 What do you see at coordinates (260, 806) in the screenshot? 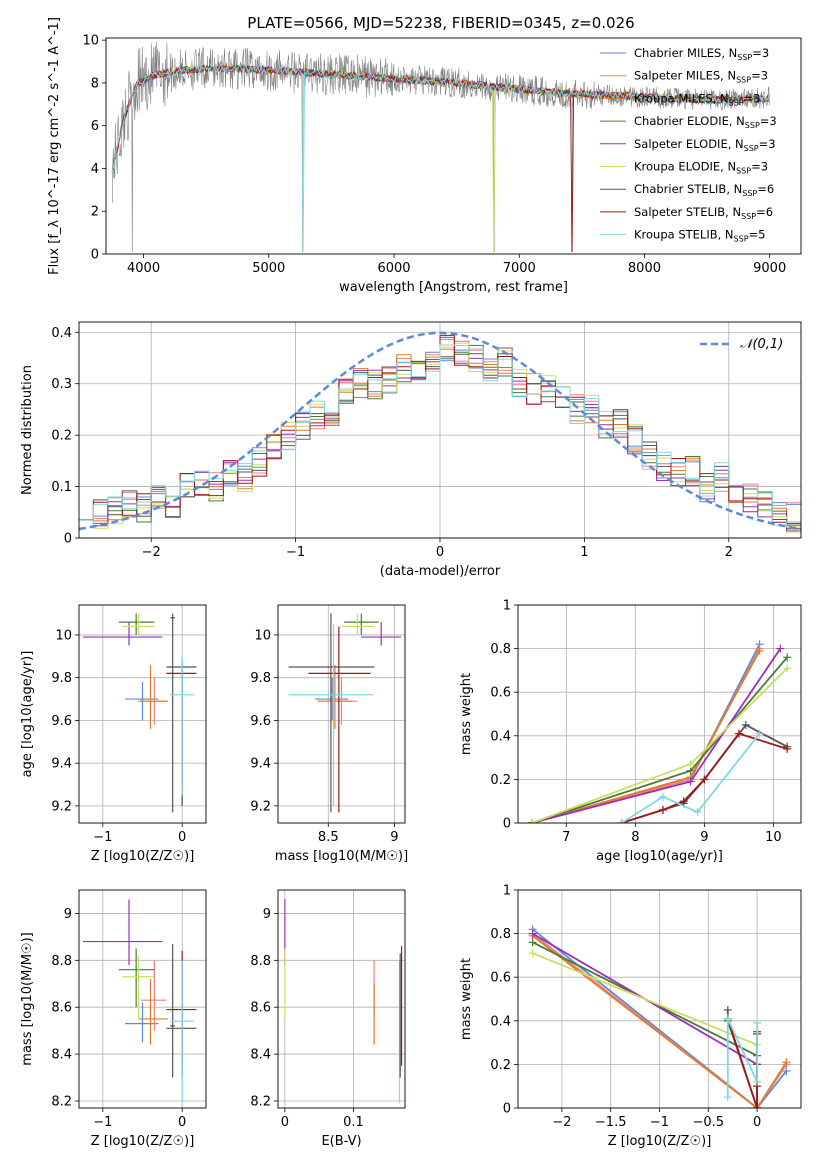
I see `y-tick-label: 9.2` at bounding box center [260, 806].